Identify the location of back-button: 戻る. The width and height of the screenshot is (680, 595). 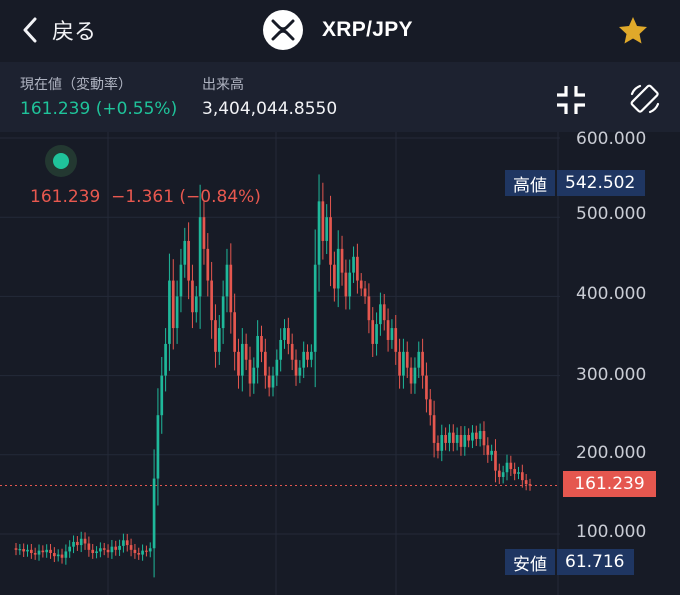
(59, 30).